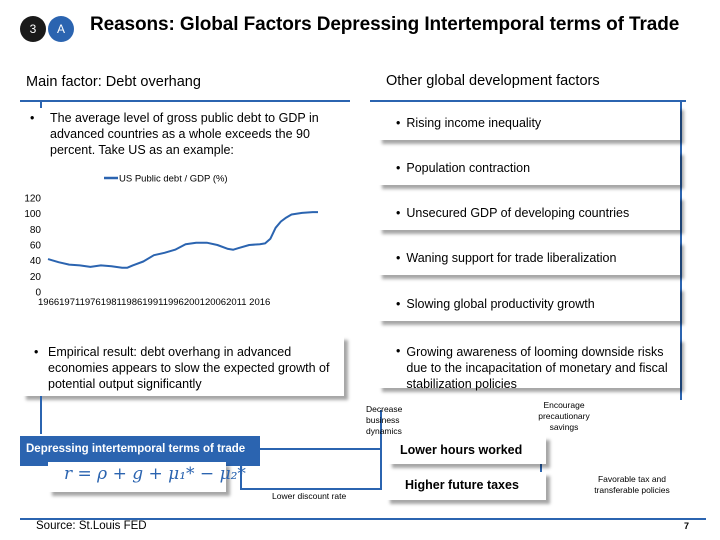  What do you see at coordinates (541, 468) in the screenshot?
I see `connector-right-arm` at bounding box center [541, 468].